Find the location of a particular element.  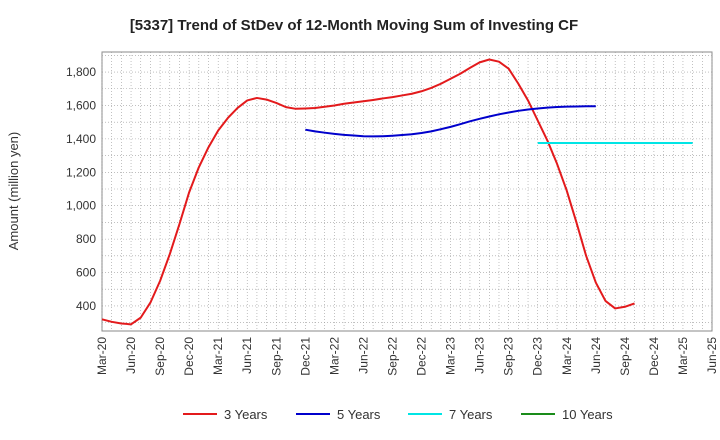

y-tick-label: 1,400 is located at coordinates (81, 139).